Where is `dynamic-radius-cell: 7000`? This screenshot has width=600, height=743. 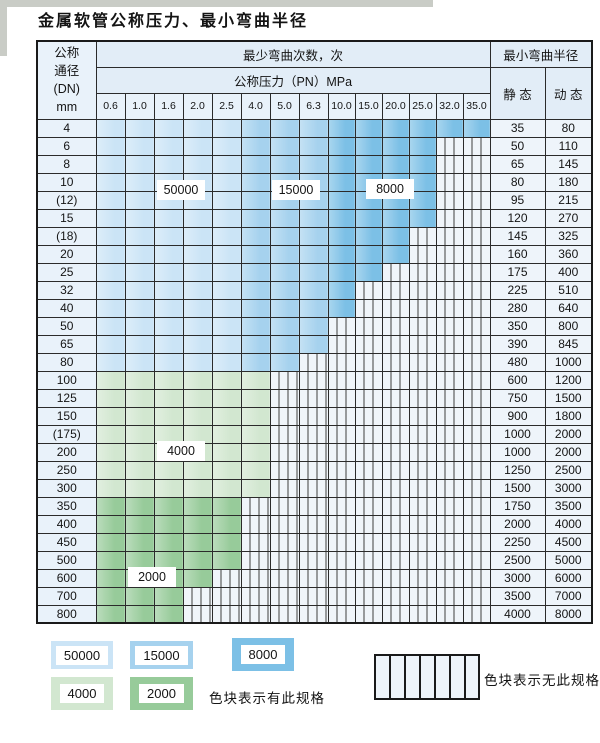
dynamic-radius-cell: 7000 is located at coordinates (568, 596).